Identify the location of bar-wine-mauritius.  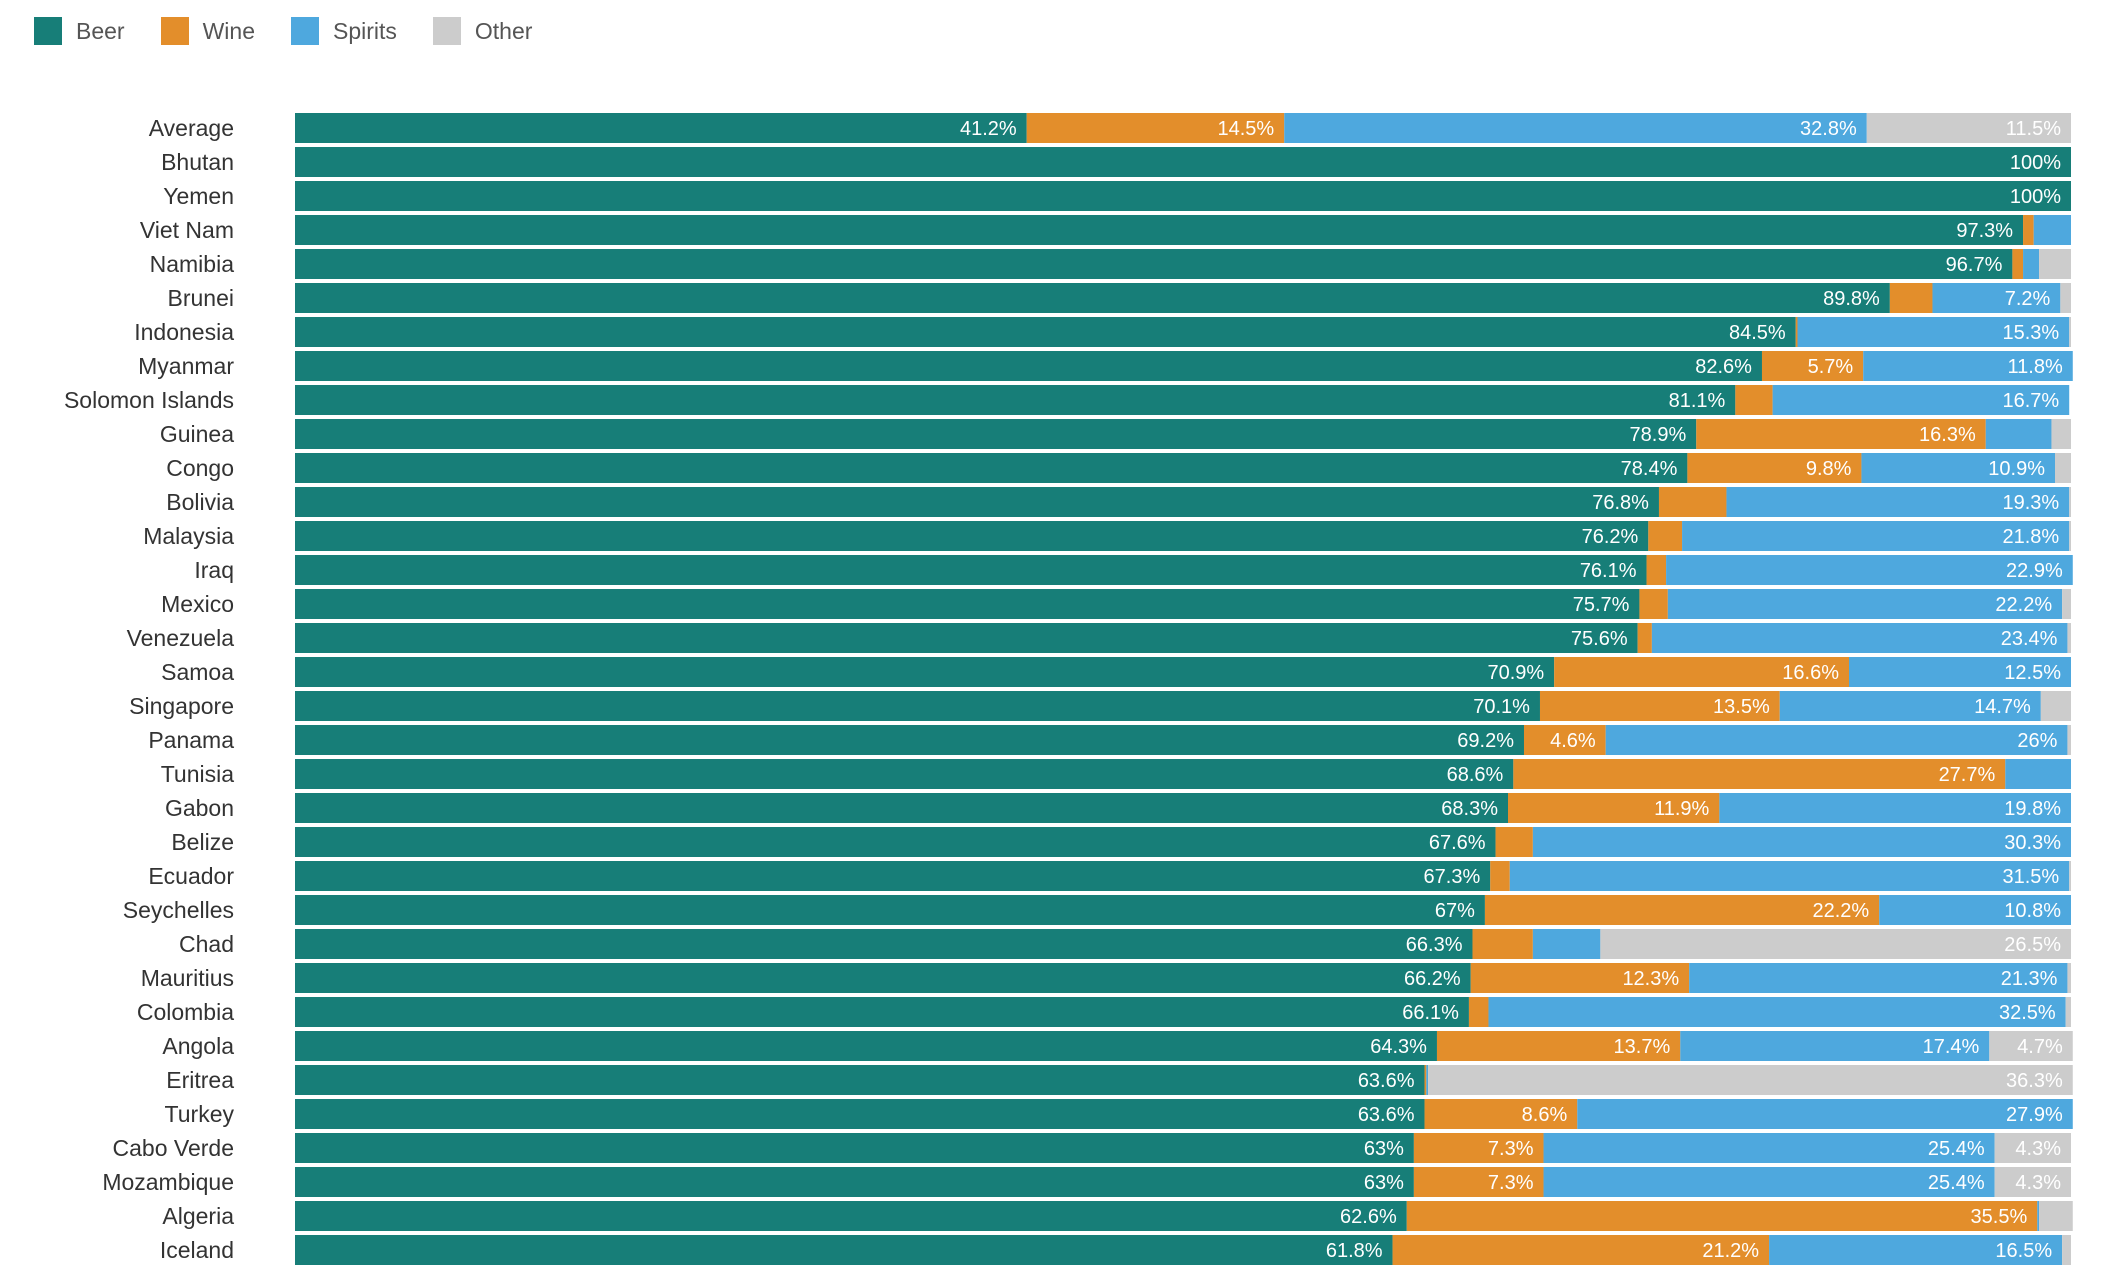
(1580, 978).